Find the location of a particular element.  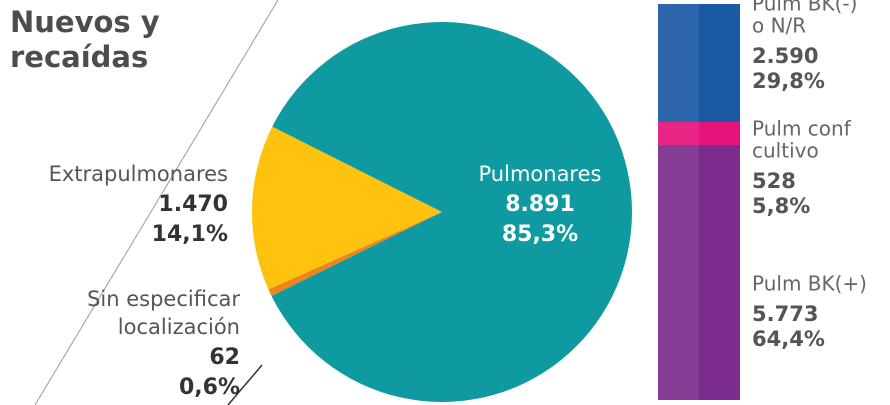

segment-percent: 29,8% is located at coordinates (788, 81).